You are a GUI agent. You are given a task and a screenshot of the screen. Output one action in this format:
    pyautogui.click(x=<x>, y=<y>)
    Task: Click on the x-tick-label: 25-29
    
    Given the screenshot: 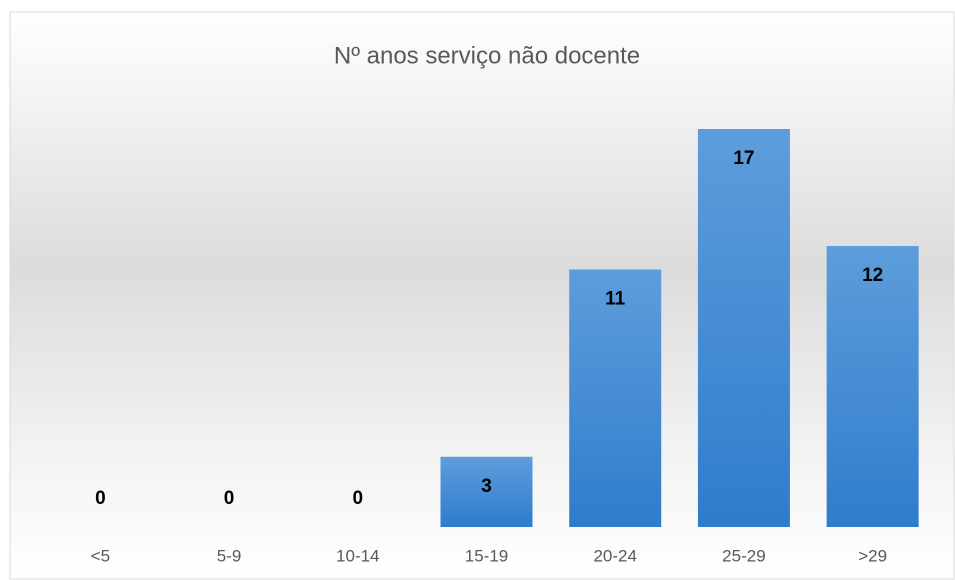 What is the action you would take?
    pyautogui.click(x=743, y=555)
    